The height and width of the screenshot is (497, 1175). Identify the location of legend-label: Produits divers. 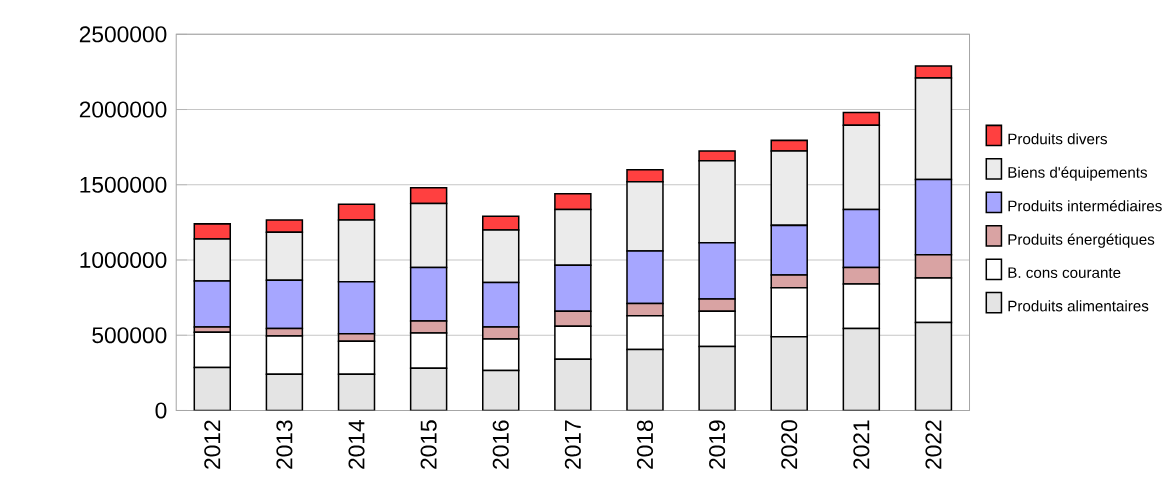
(1058, 138).